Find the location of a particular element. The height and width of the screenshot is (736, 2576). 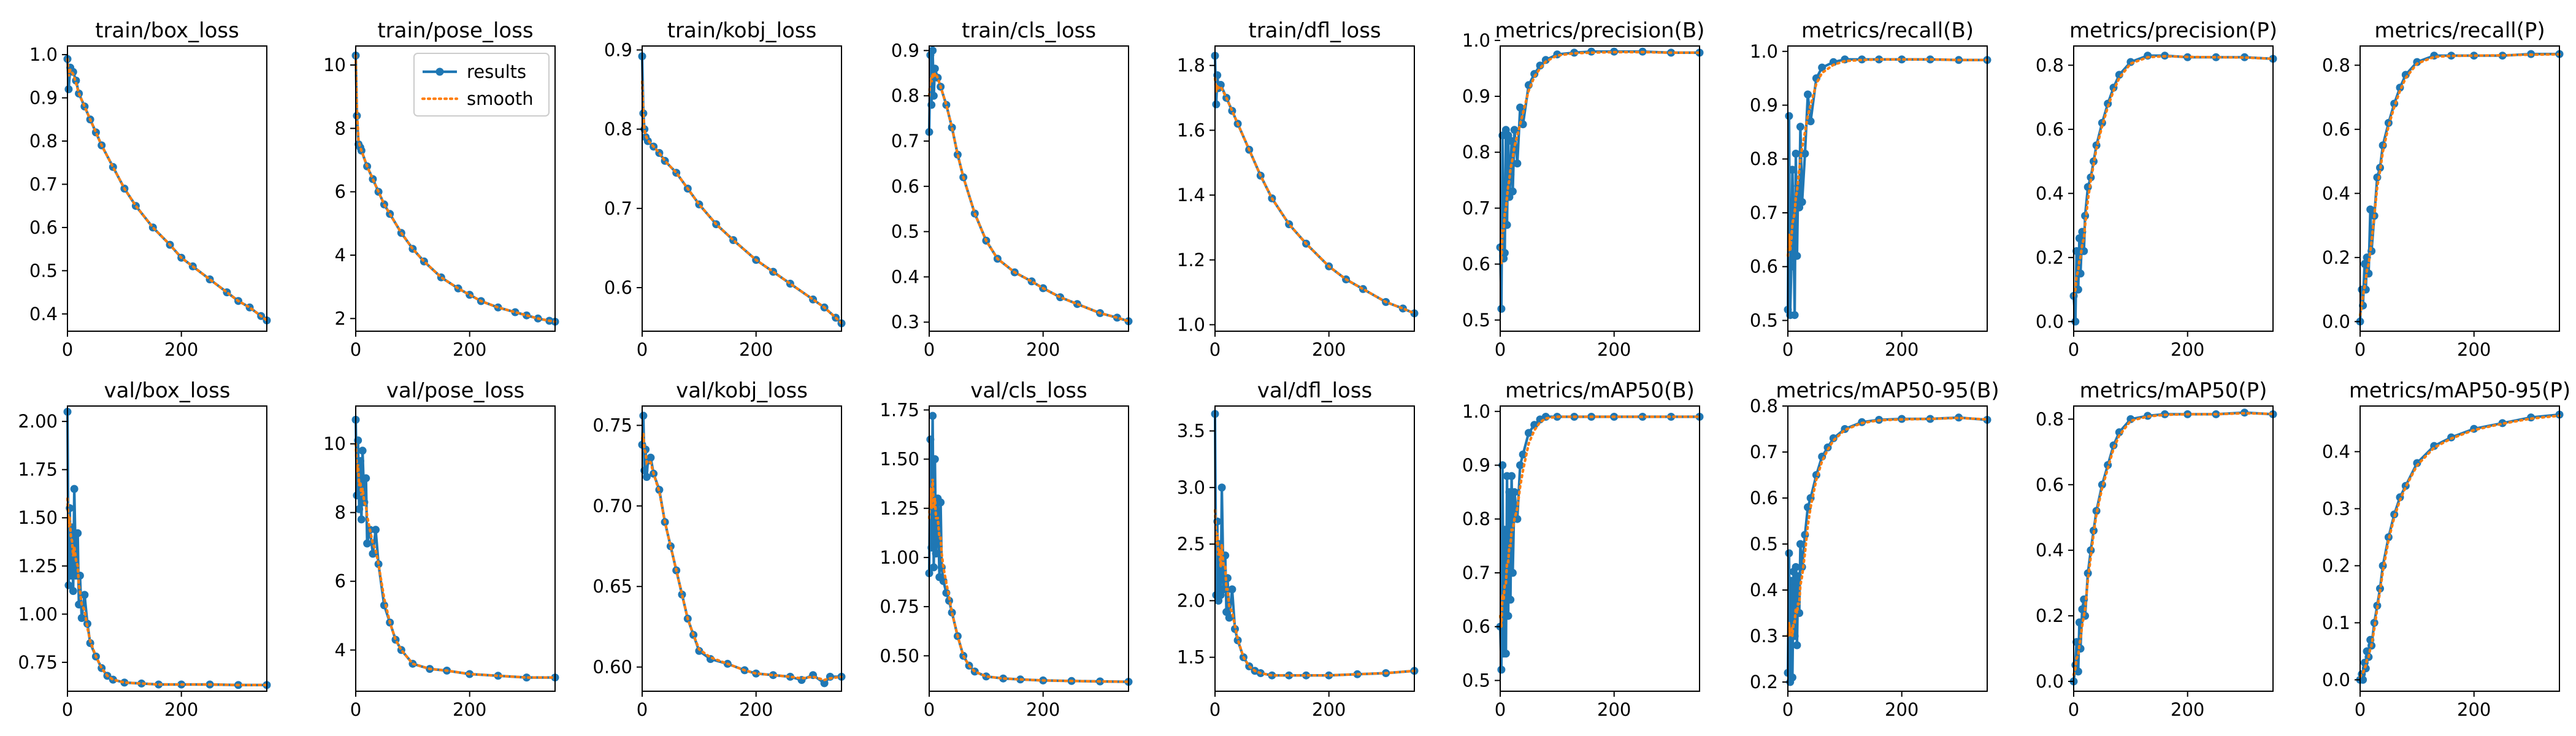

legend-box is located at coordinates (481, 85).